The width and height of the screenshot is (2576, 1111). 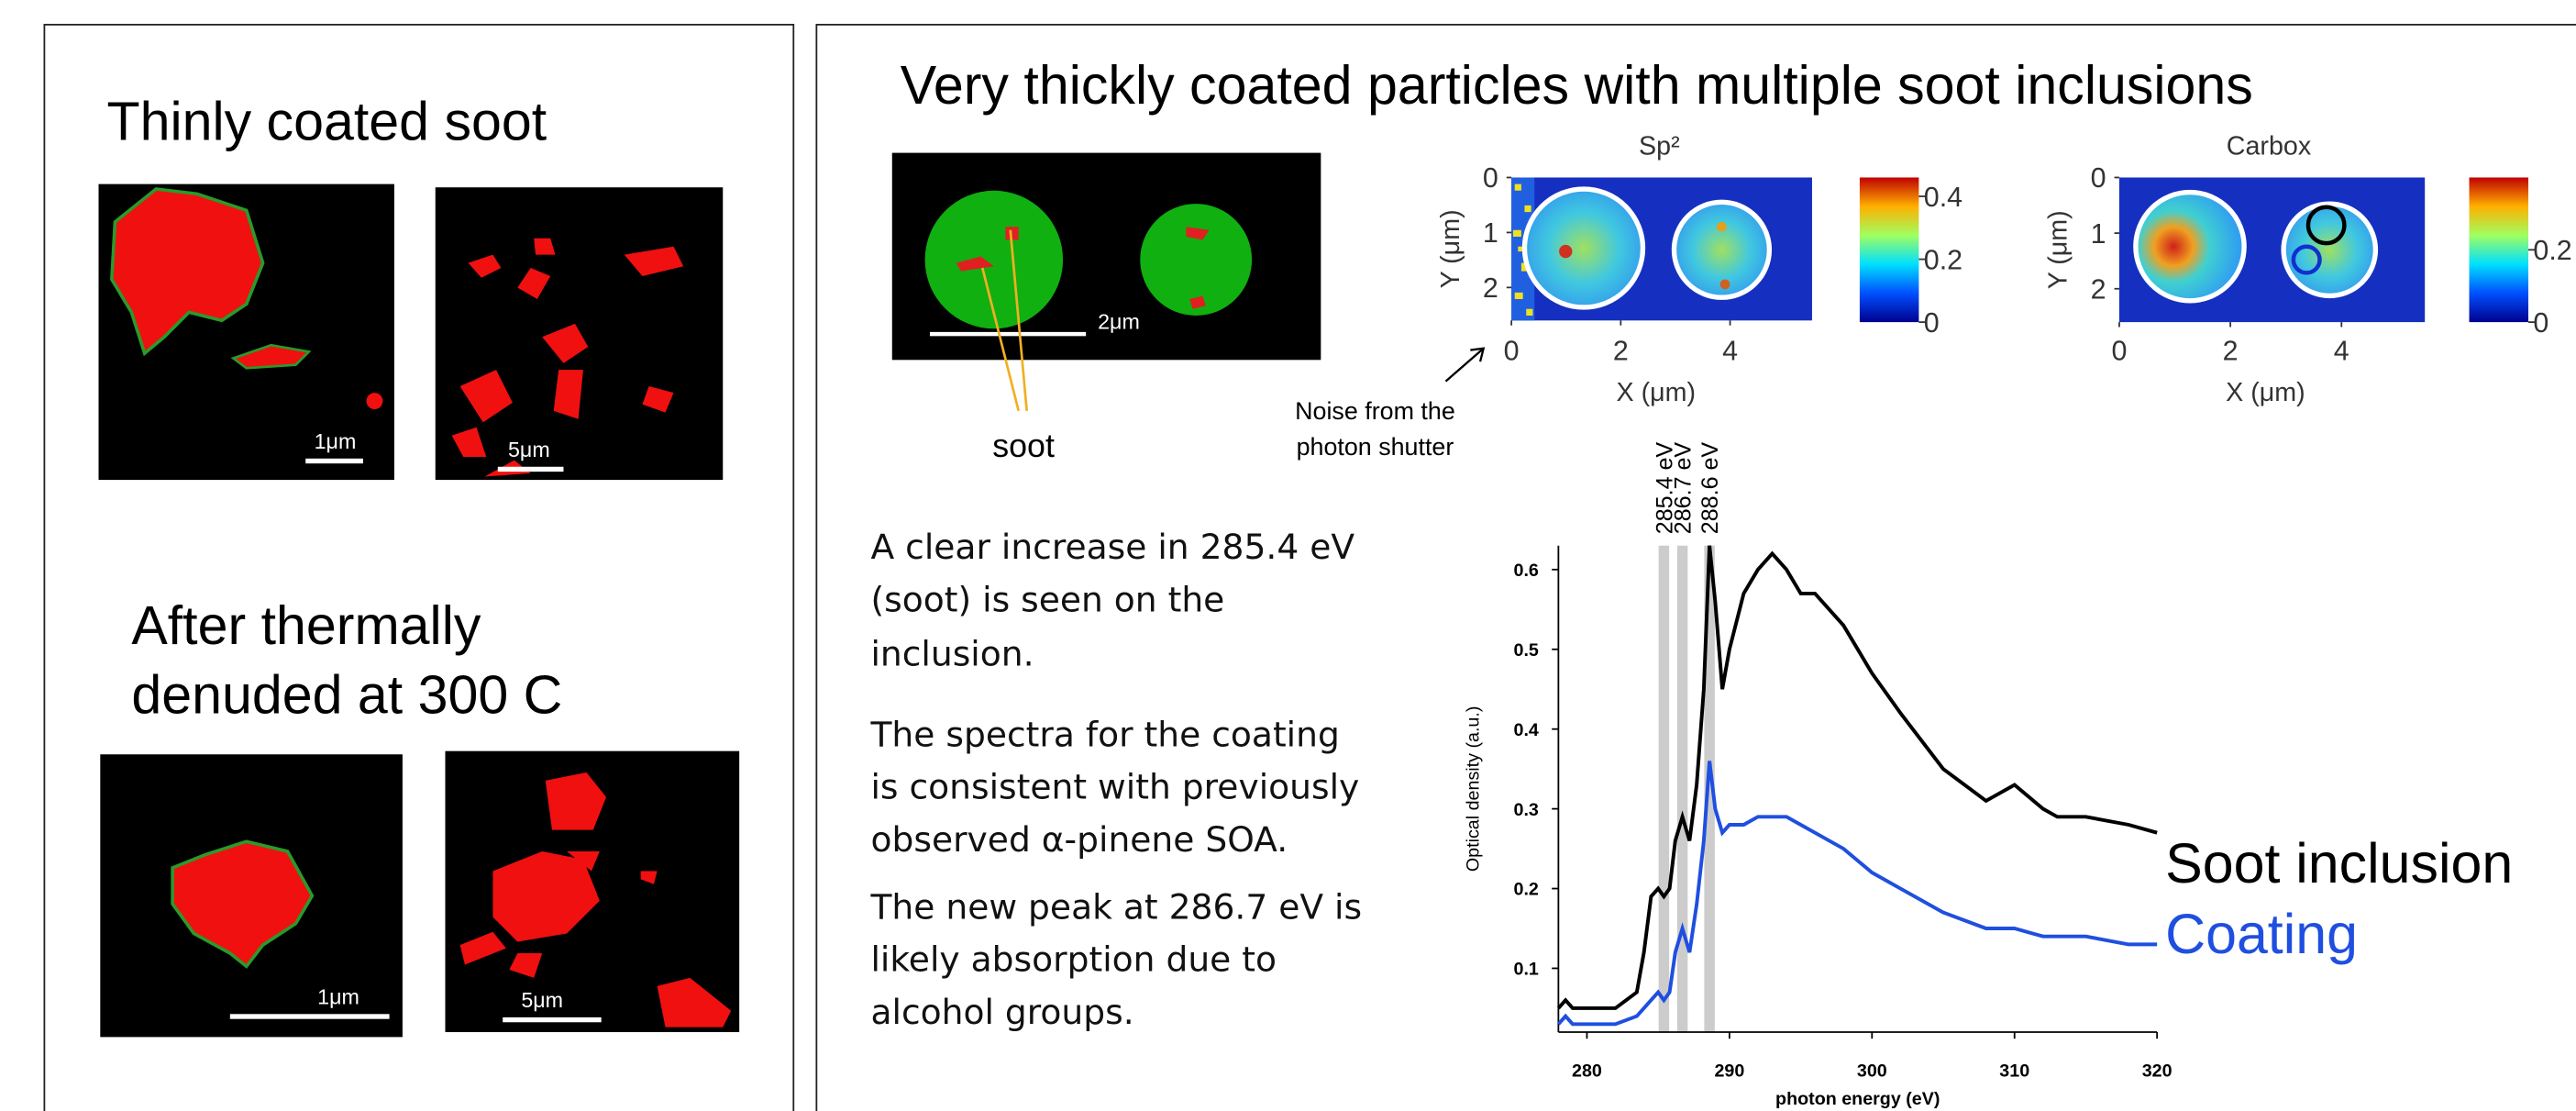 I want to click on particle-image: 2μm, so click(x=1106, y=256).